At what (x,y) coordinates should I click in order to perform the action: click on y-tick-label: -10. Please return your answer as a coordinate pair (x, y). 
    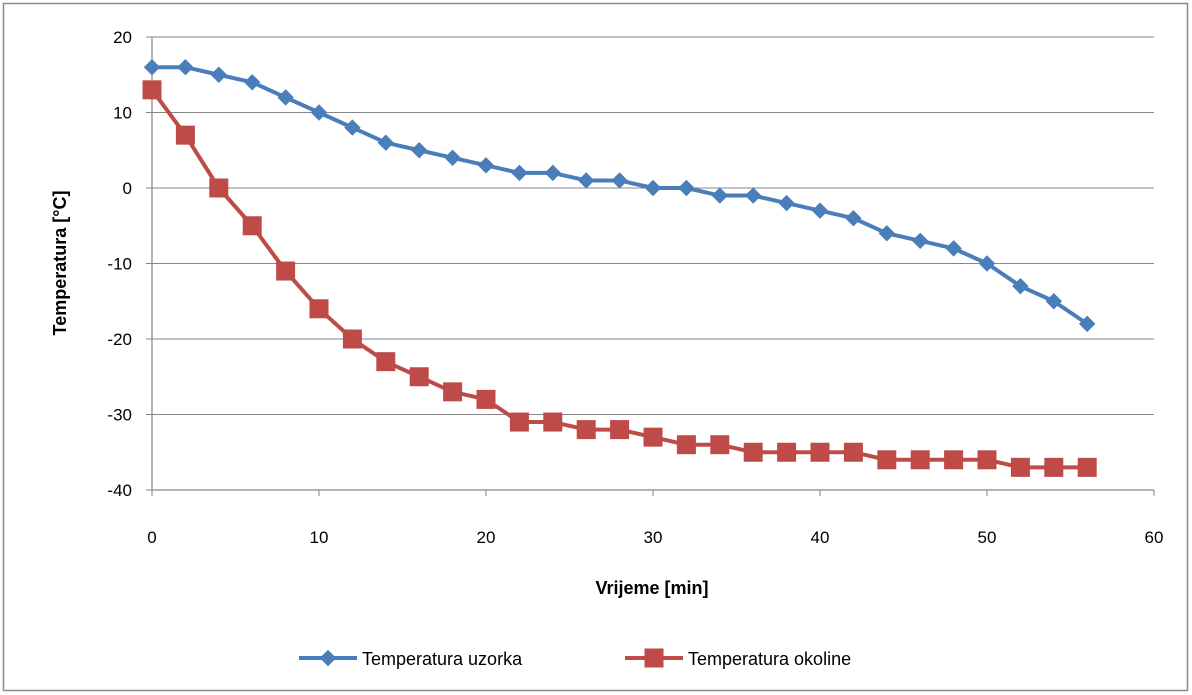
    Looking at the image, I should click on (119, 264).